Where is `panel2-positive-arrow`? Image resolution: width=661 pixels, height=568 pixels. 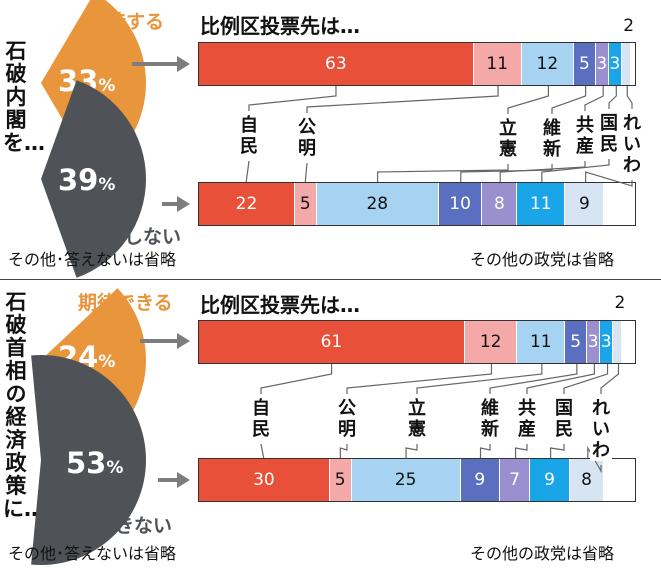 panel2-positive-arrow is located at coordinates (183, 341).